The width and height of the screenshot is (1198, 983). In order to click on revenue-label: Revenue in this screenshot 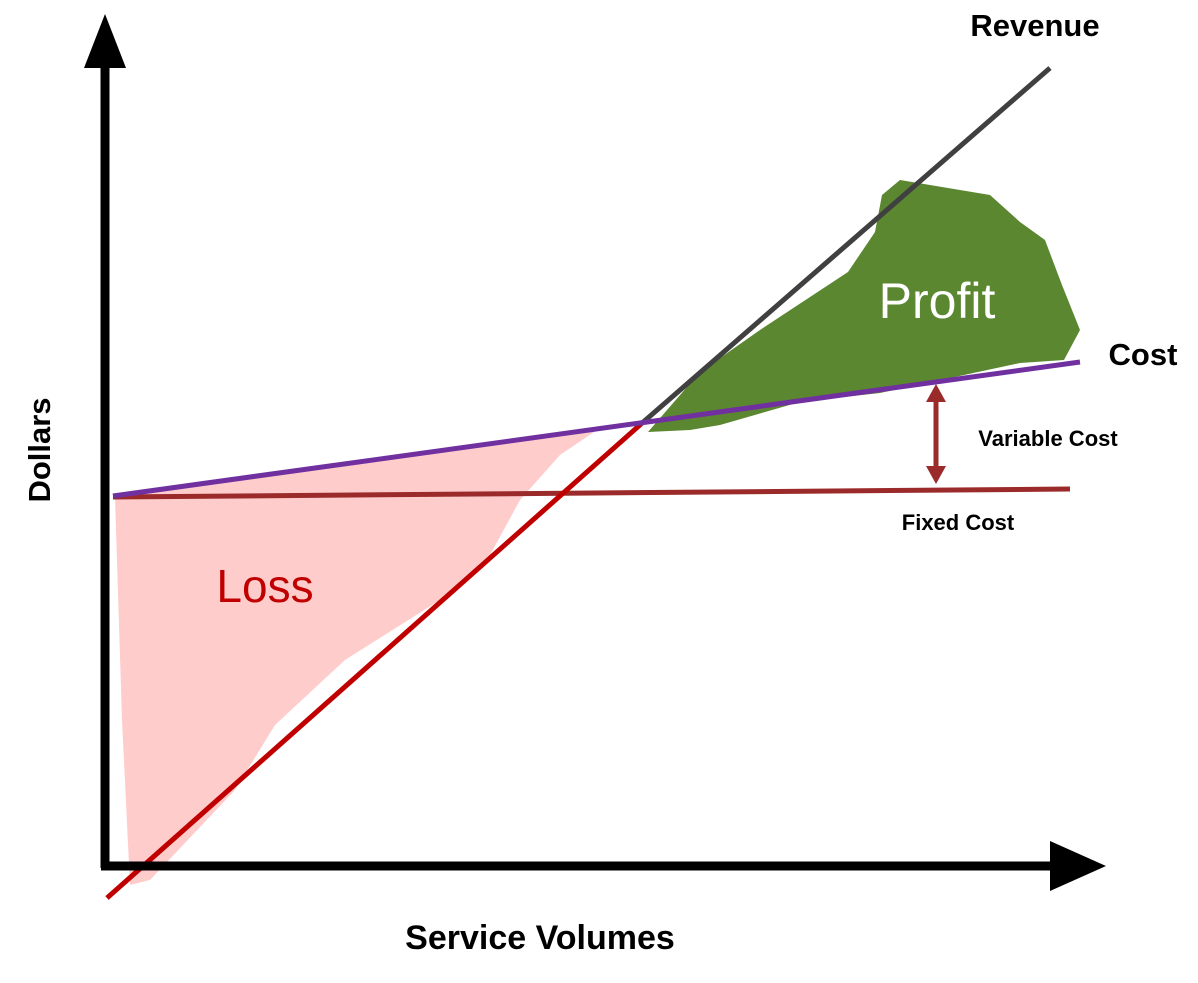, I will do `click(1034, 25)`.